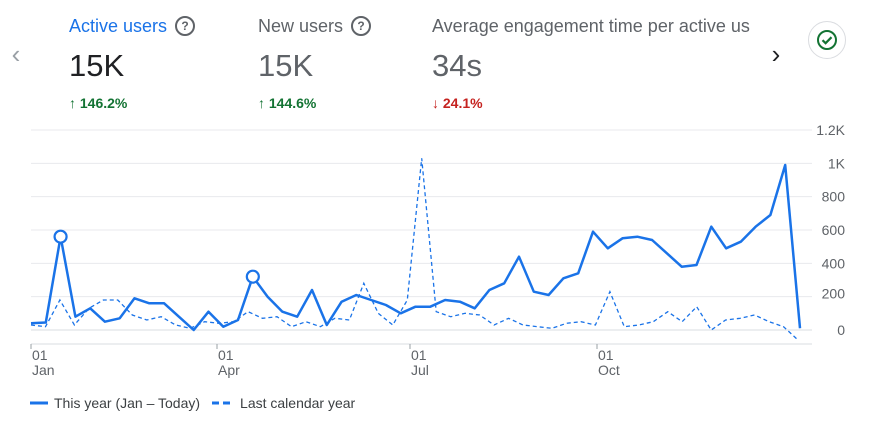 Image resolution: width=880 pixels, height=421 pixels. What do you see at coordinates (776, 54) in the screenshot?
I see `chevron-right-icon: ›` at bounding box center [776, 54].